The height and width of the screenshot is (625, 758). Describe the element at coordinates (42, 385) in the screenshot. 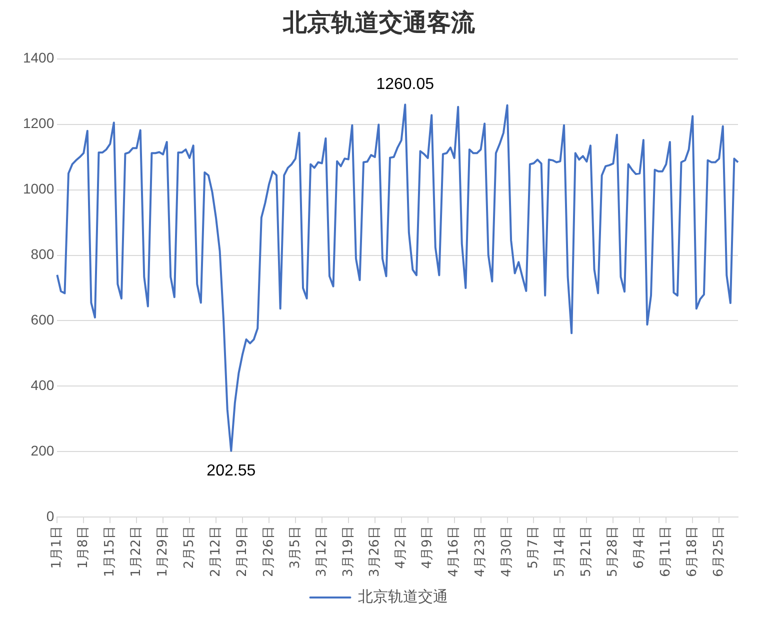

I see `y-tick-label: 400` at that location.